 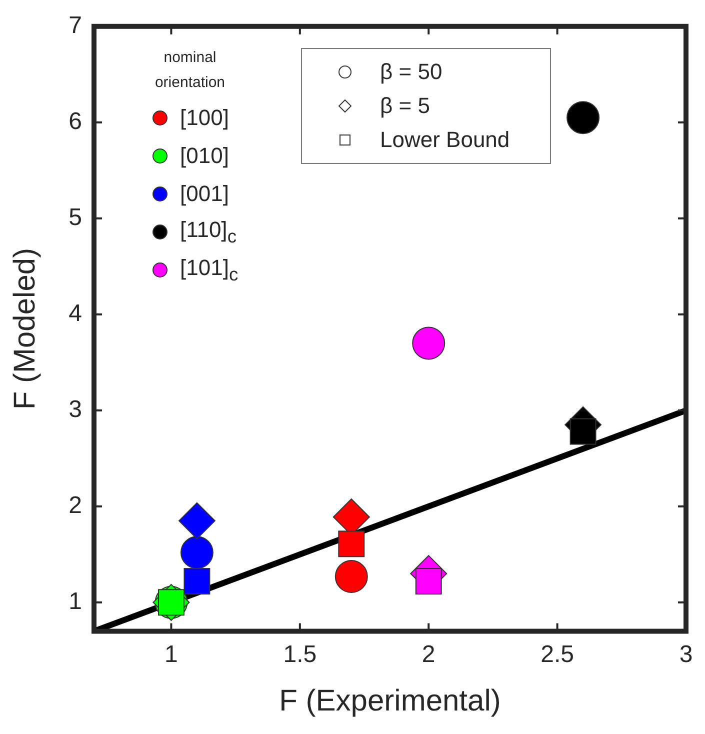 I want to click on x-tick-label: 1.5, so click(x=300, y=654).